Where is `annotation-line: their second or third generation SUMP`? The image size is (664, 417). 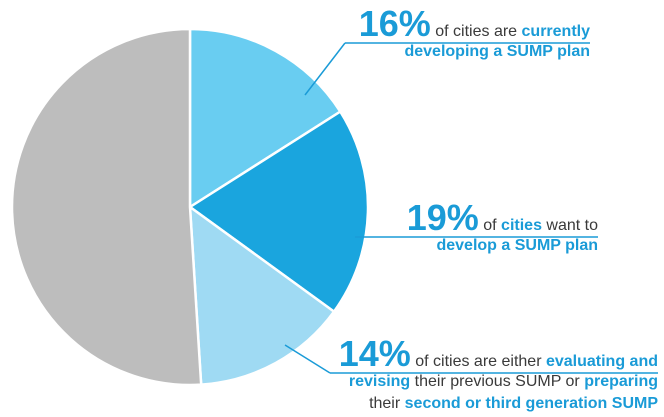
annotation-line: their second or third generation SUMP is located at coordinates (513, 403).